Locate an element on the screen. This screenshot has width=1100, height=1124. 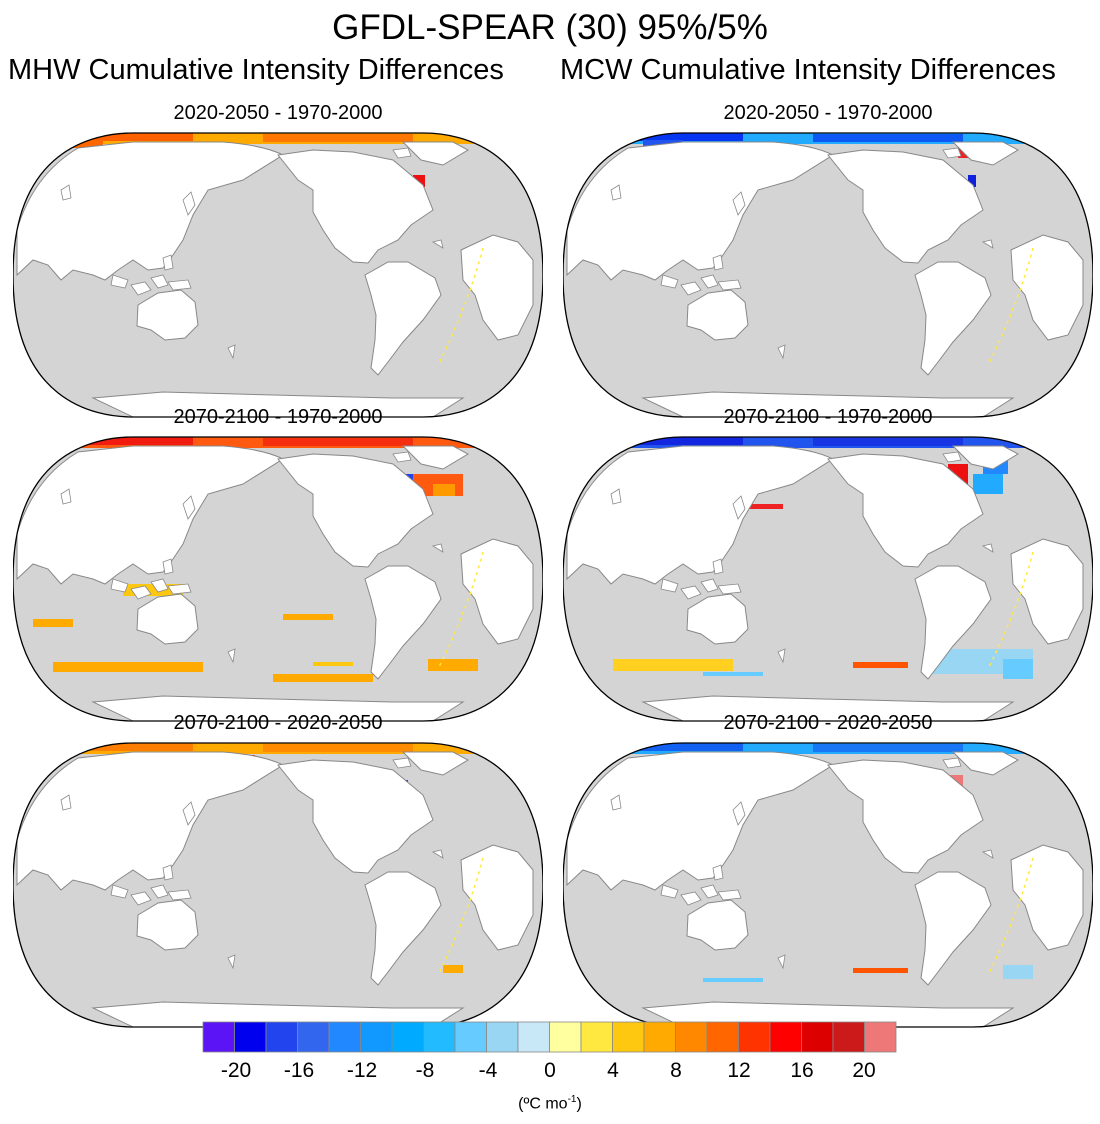
units-exponent: -1 is located at coordinates (572, 1099).